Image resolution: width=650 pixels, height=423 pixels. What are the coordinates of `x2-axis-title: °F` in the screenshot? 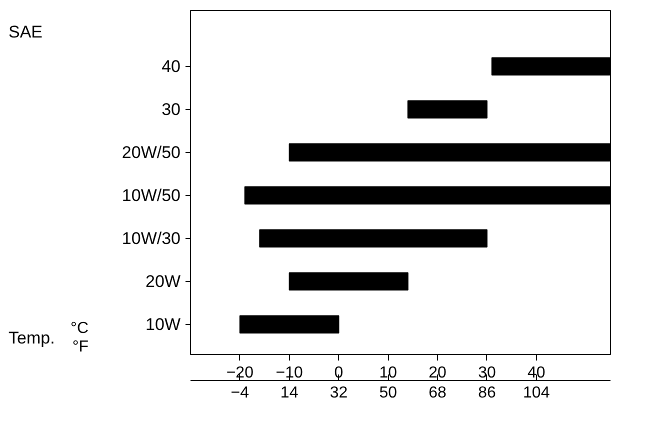 It's located at (80, 347).